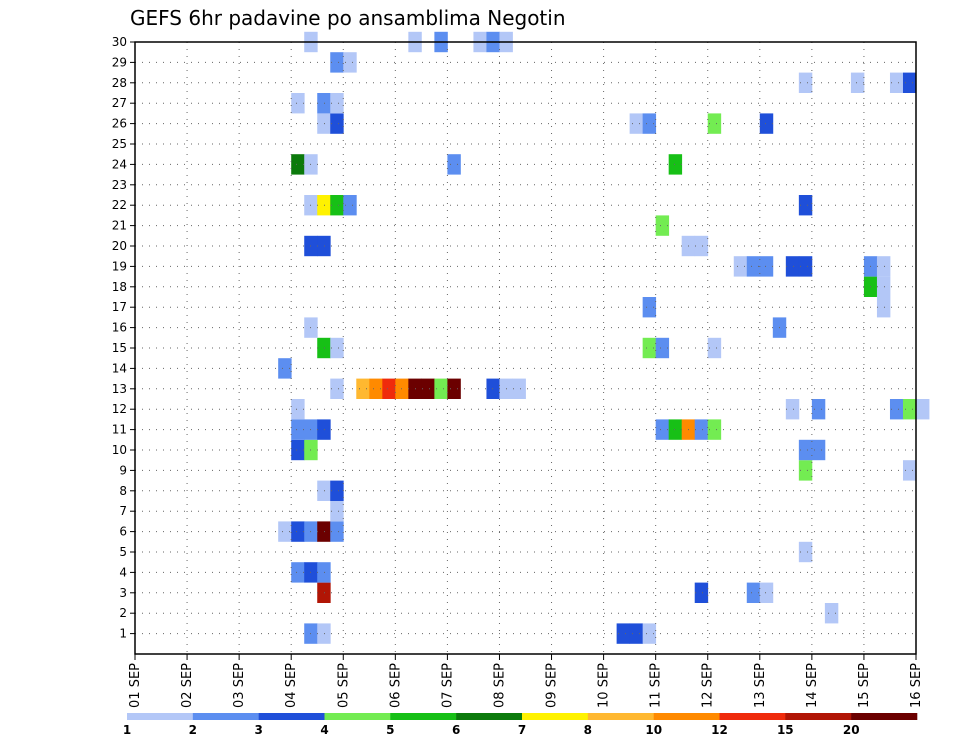 The image size is (960, 742). What do you see at coordinates (123, 634) in the screenshot?
I see `y-tick-label: 1` at bounding box center [123, 634].